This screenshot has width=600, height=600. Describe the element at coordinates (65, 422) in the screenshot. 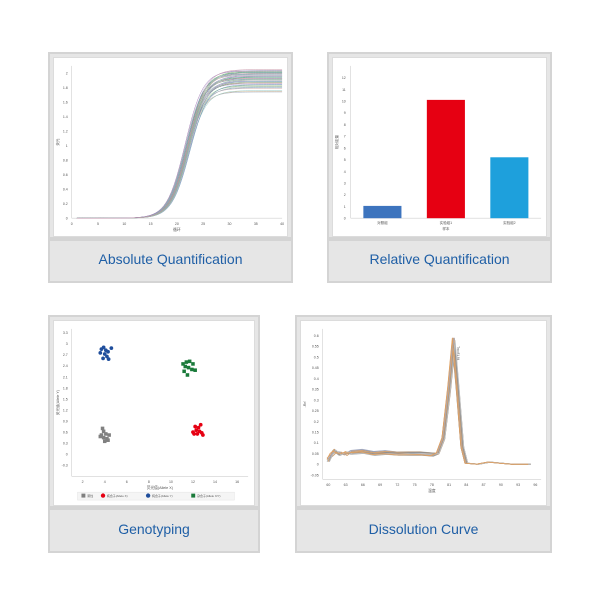

I see `y-tick-label: 0.9` at that location.